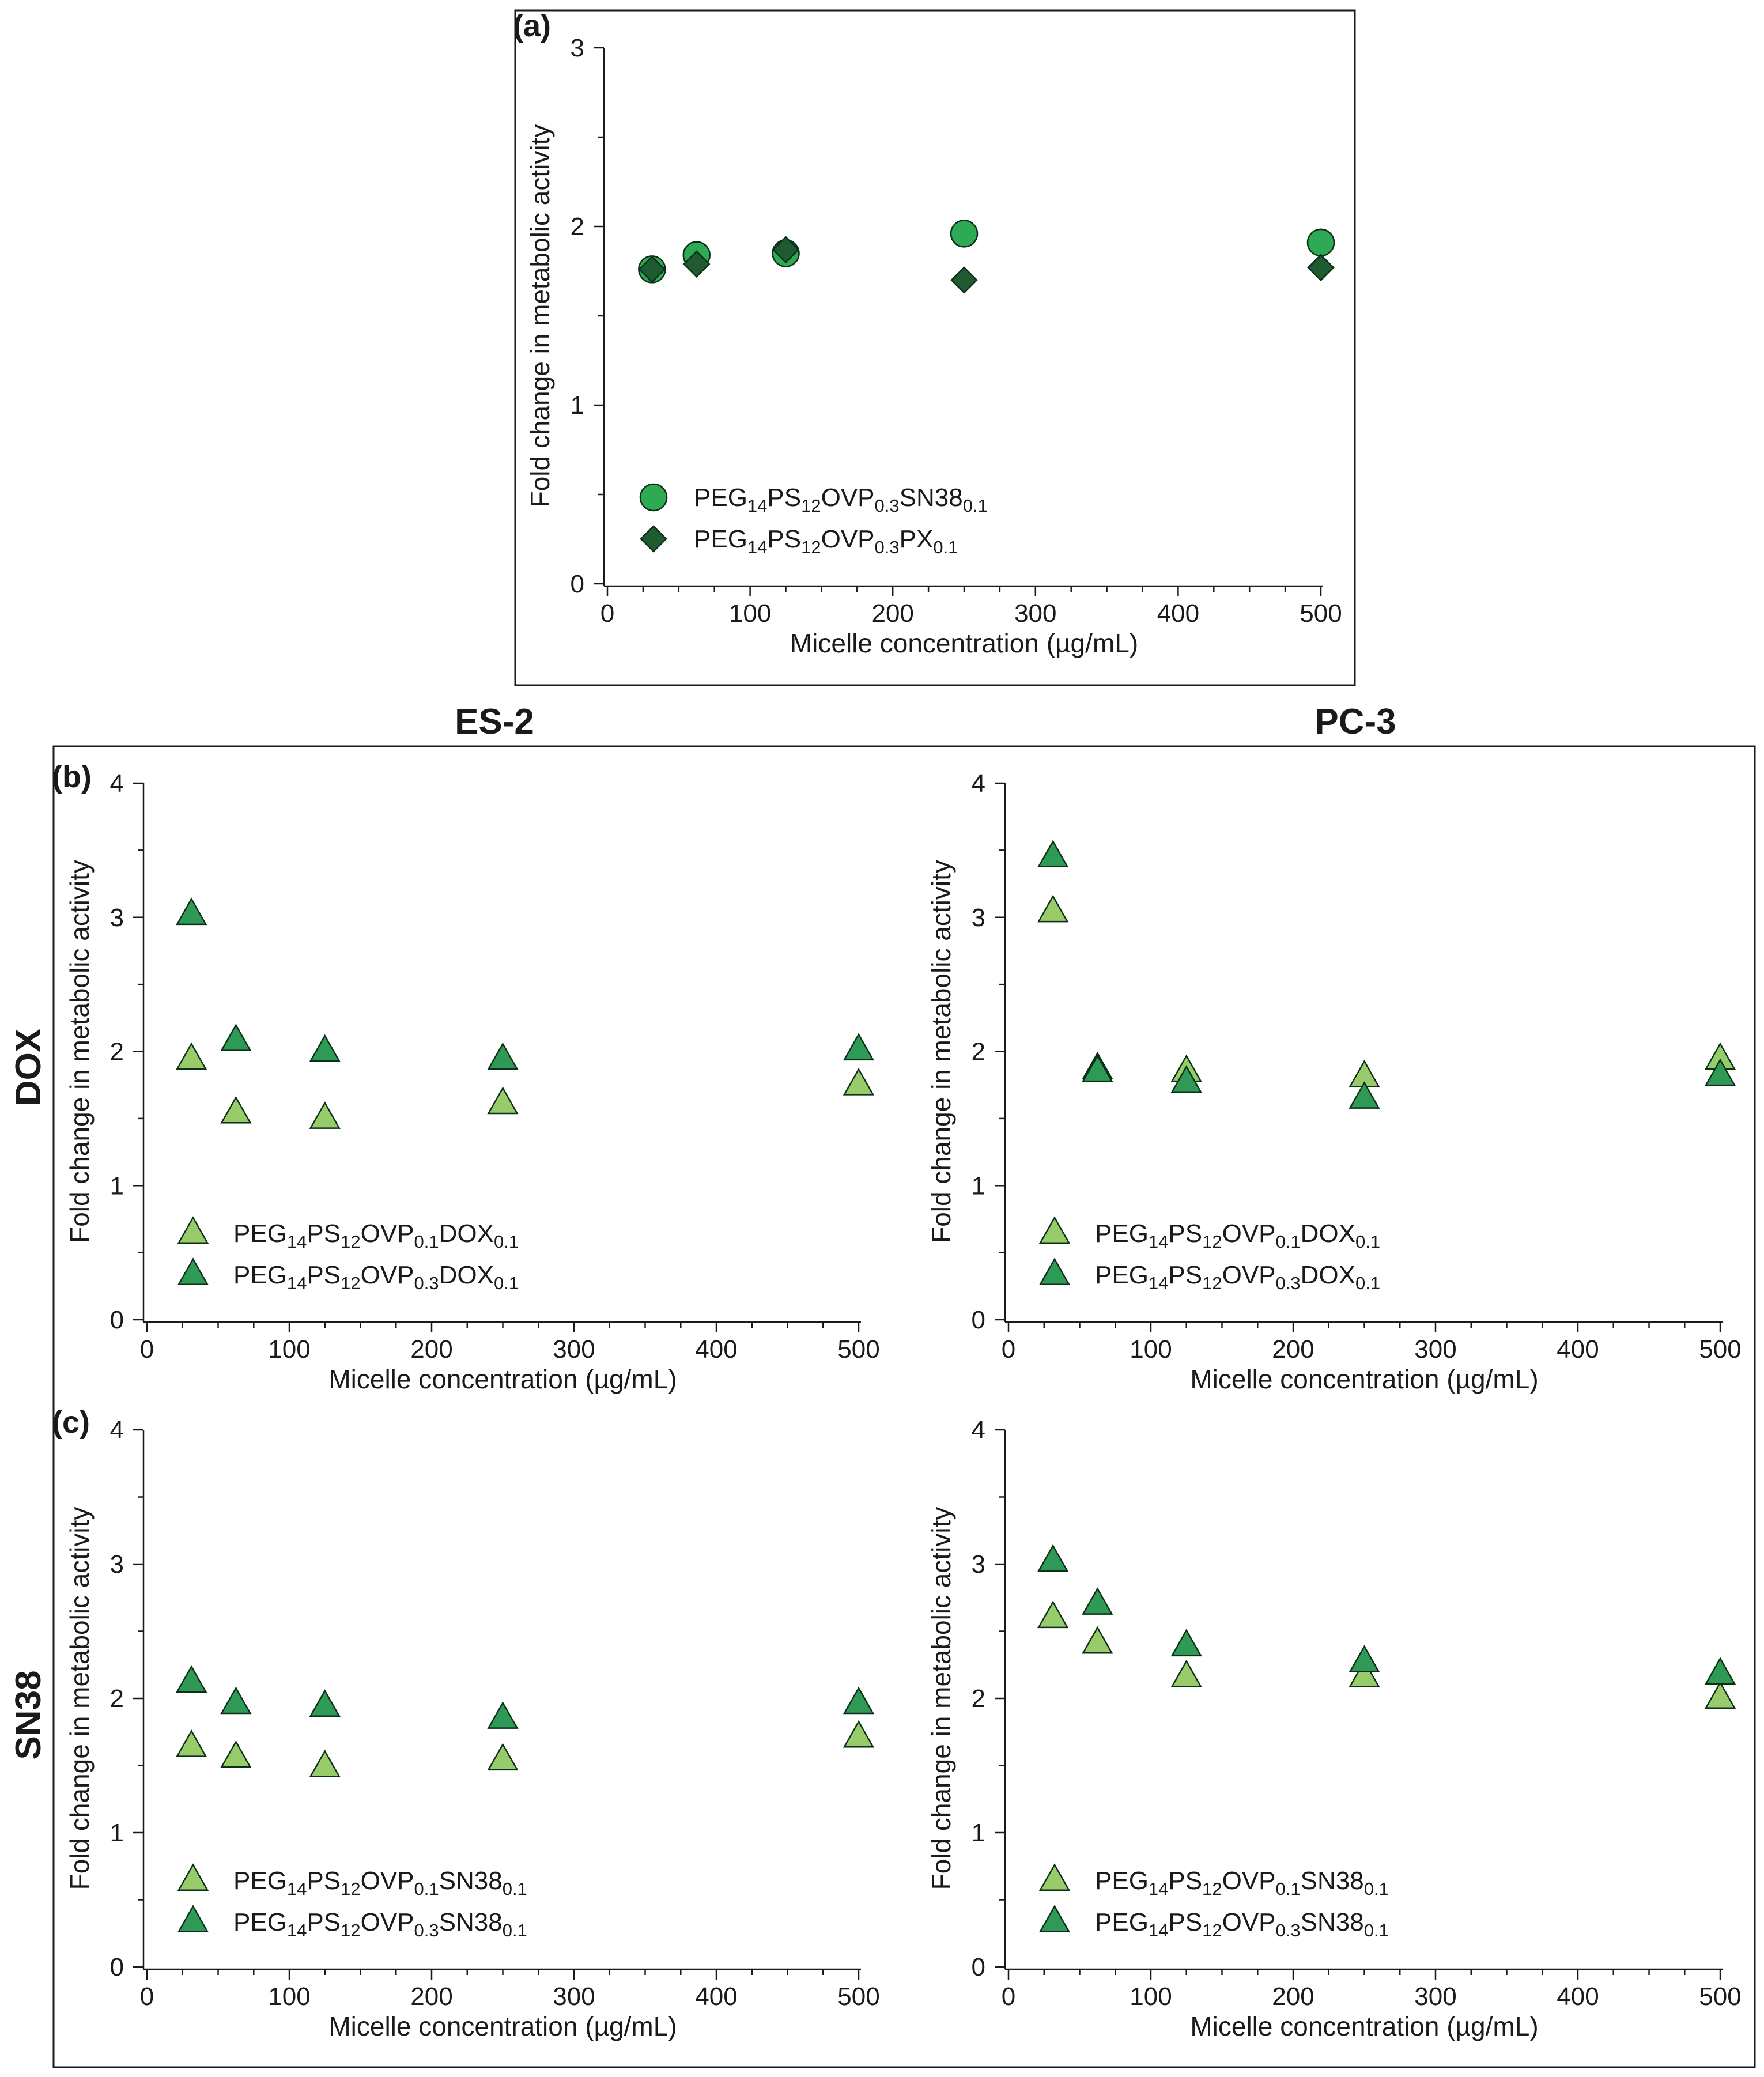  What do you see at coordinates (28, 1714) in the screenshot?
I see `row-header-sn38: SN38` at bounding box center [28, 1714].